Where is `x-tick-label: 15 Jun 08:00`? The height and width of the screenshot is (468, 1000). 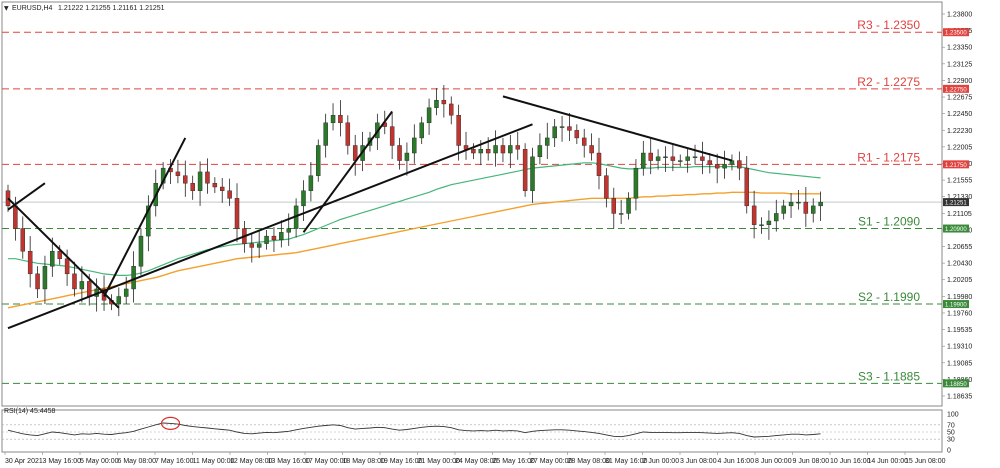 x-tick-label: 15 Jun 08:00 is located at coordinates (925, 461).